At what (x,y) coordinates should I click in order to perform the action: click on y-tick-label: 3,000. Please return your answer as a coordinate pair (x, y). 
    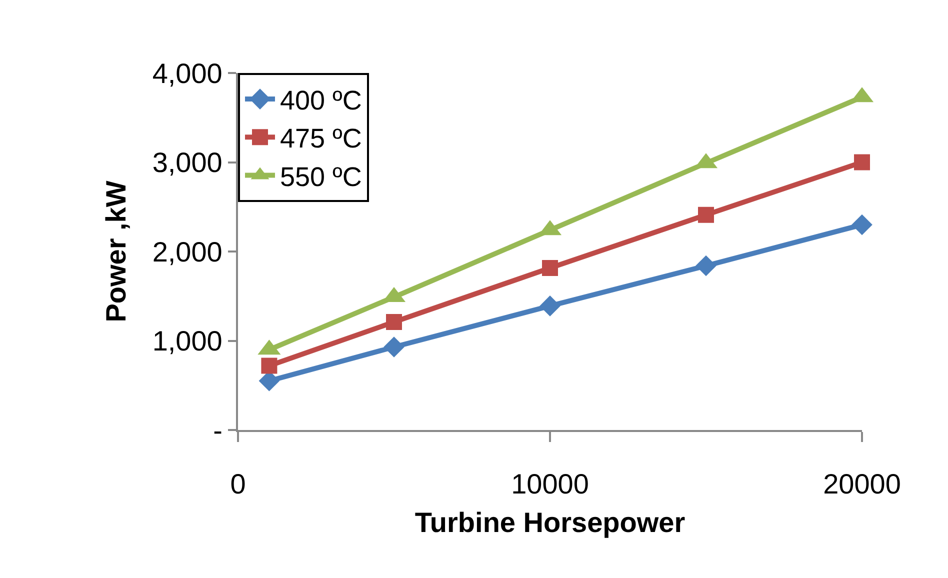
    Looking at the image, I should click on (187, 162).